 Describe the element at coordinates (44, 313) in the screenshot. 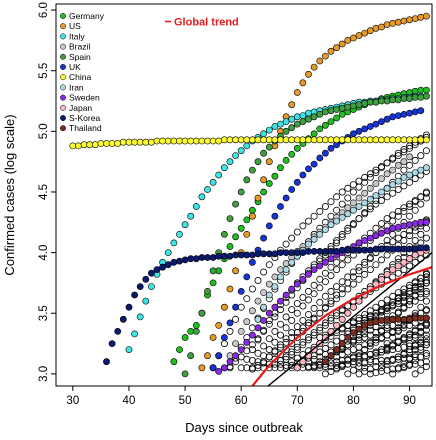

I see `y-tick-label: 3.5` at that location.